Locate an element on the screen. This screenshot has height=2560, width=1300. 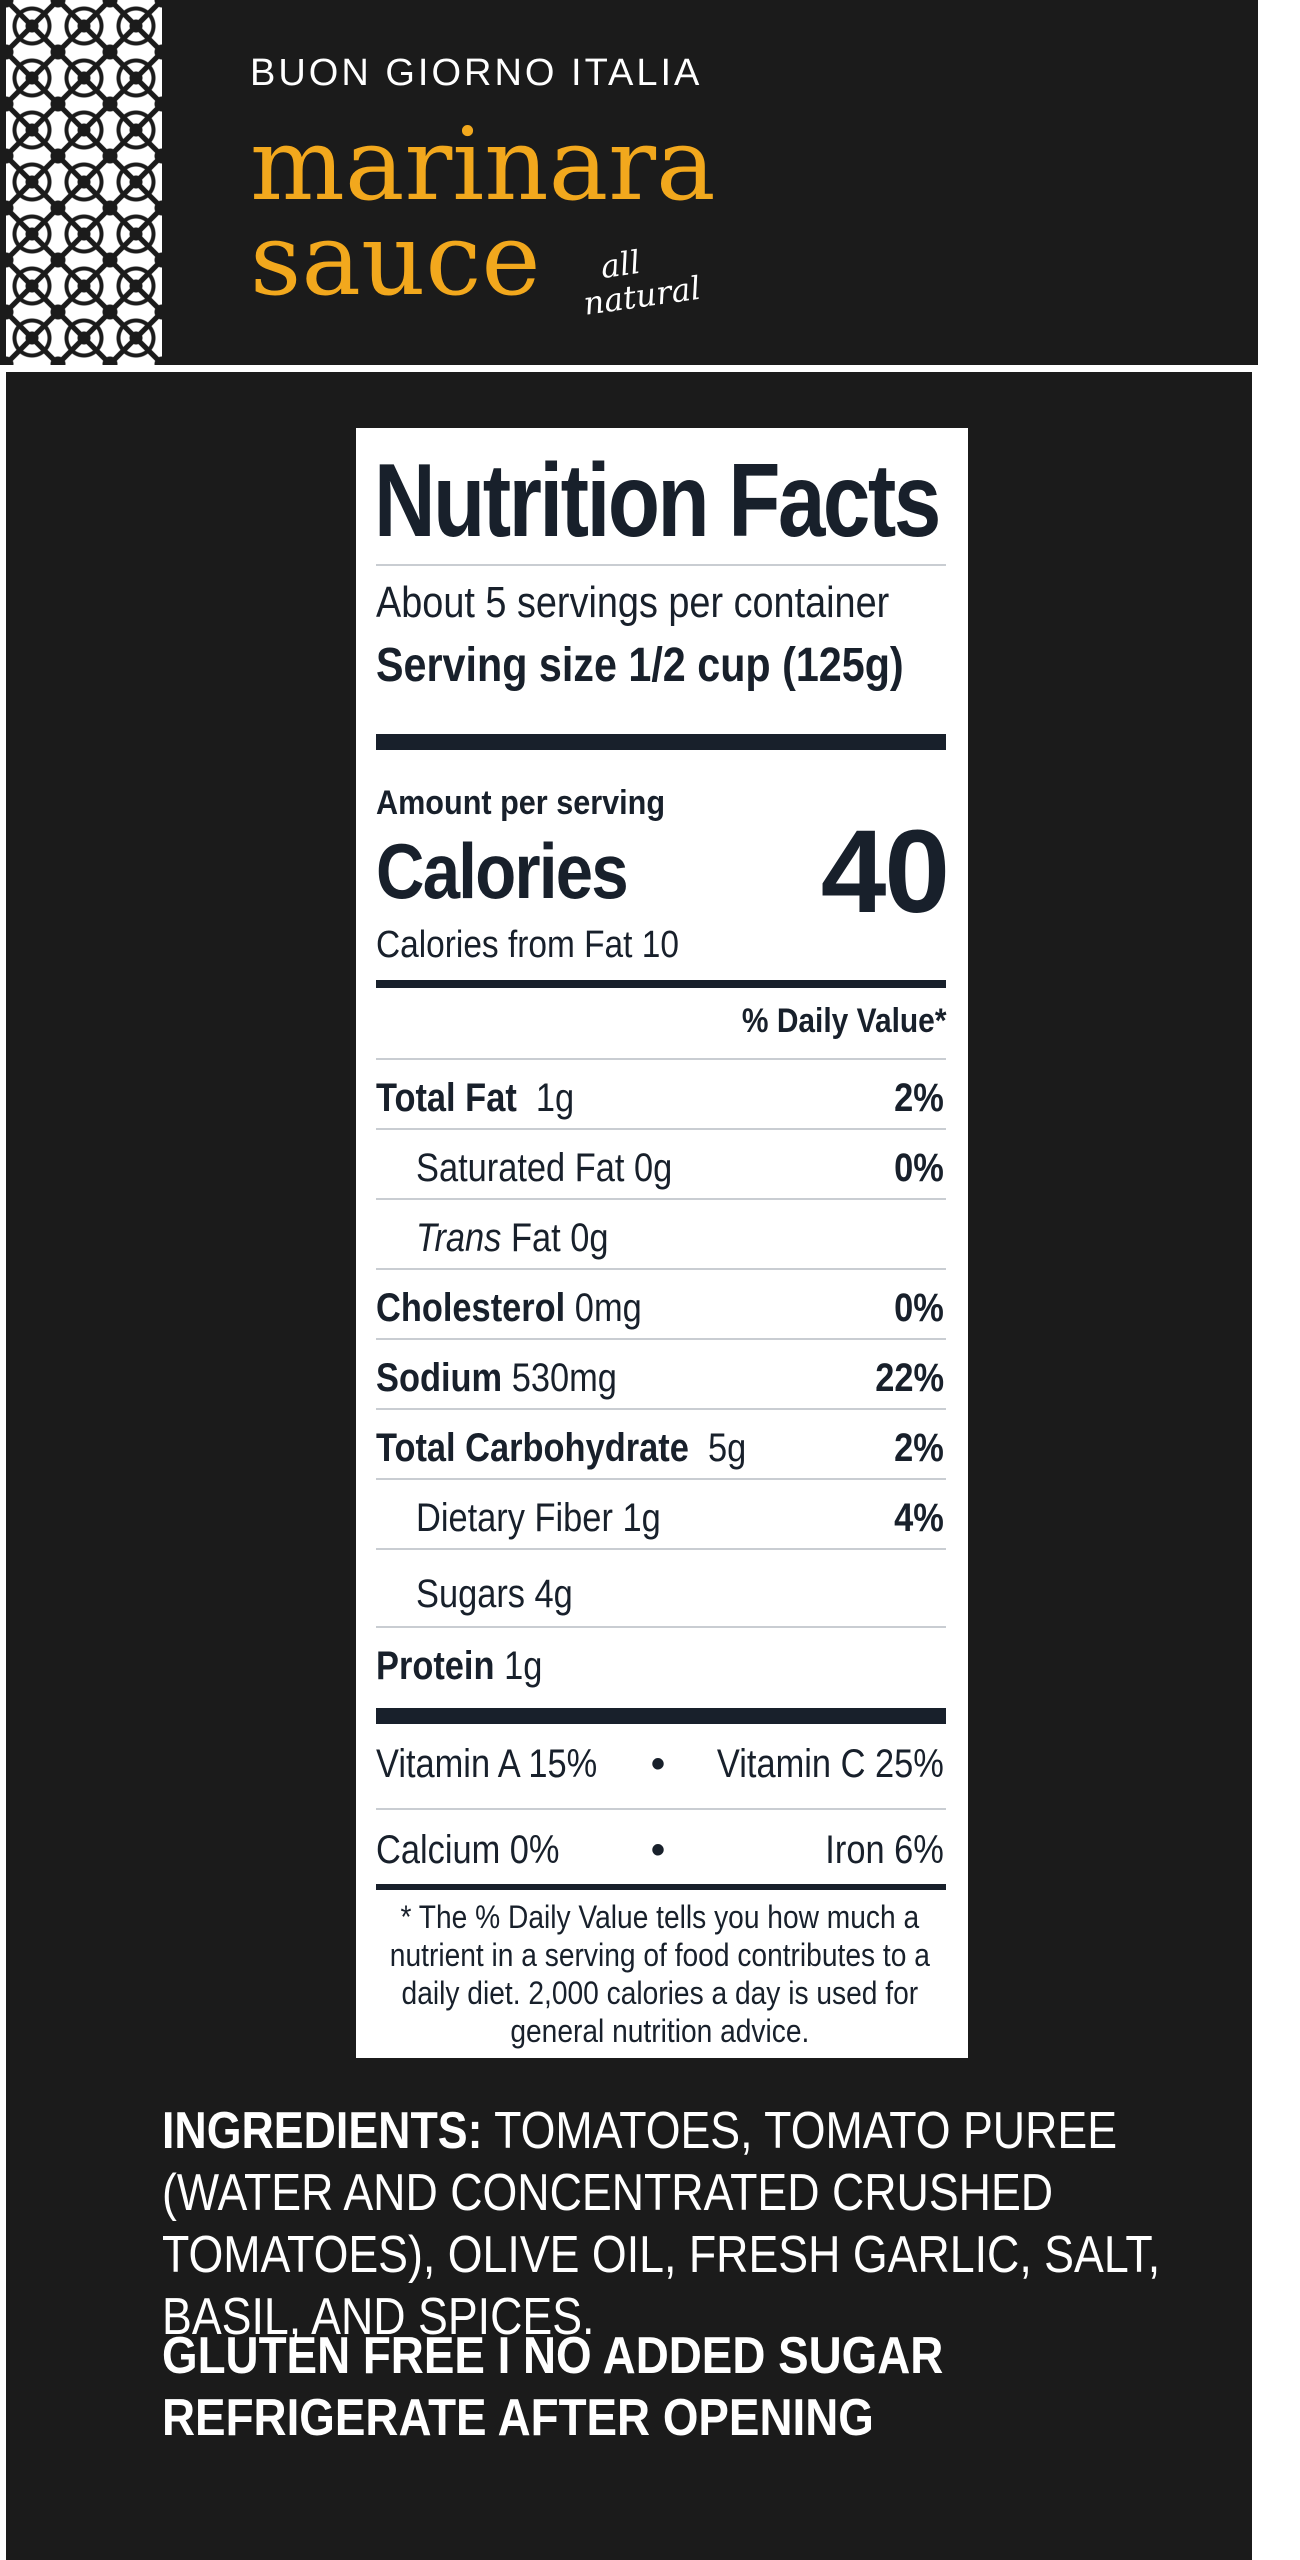
calories-value: 40 is located at coordinates (885, 872).